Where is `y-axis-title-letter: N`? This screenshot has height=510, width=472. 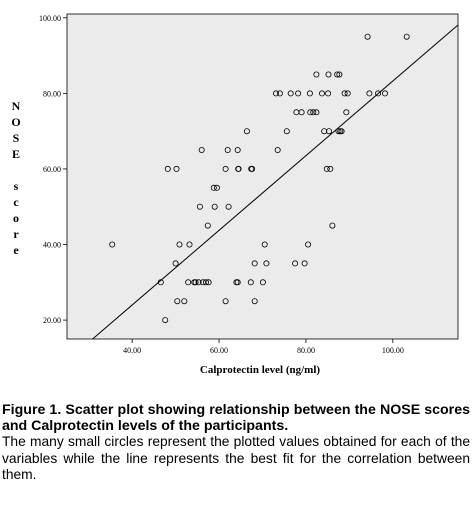
y-axis-title-letter: N is located at coordinates (16, 106).